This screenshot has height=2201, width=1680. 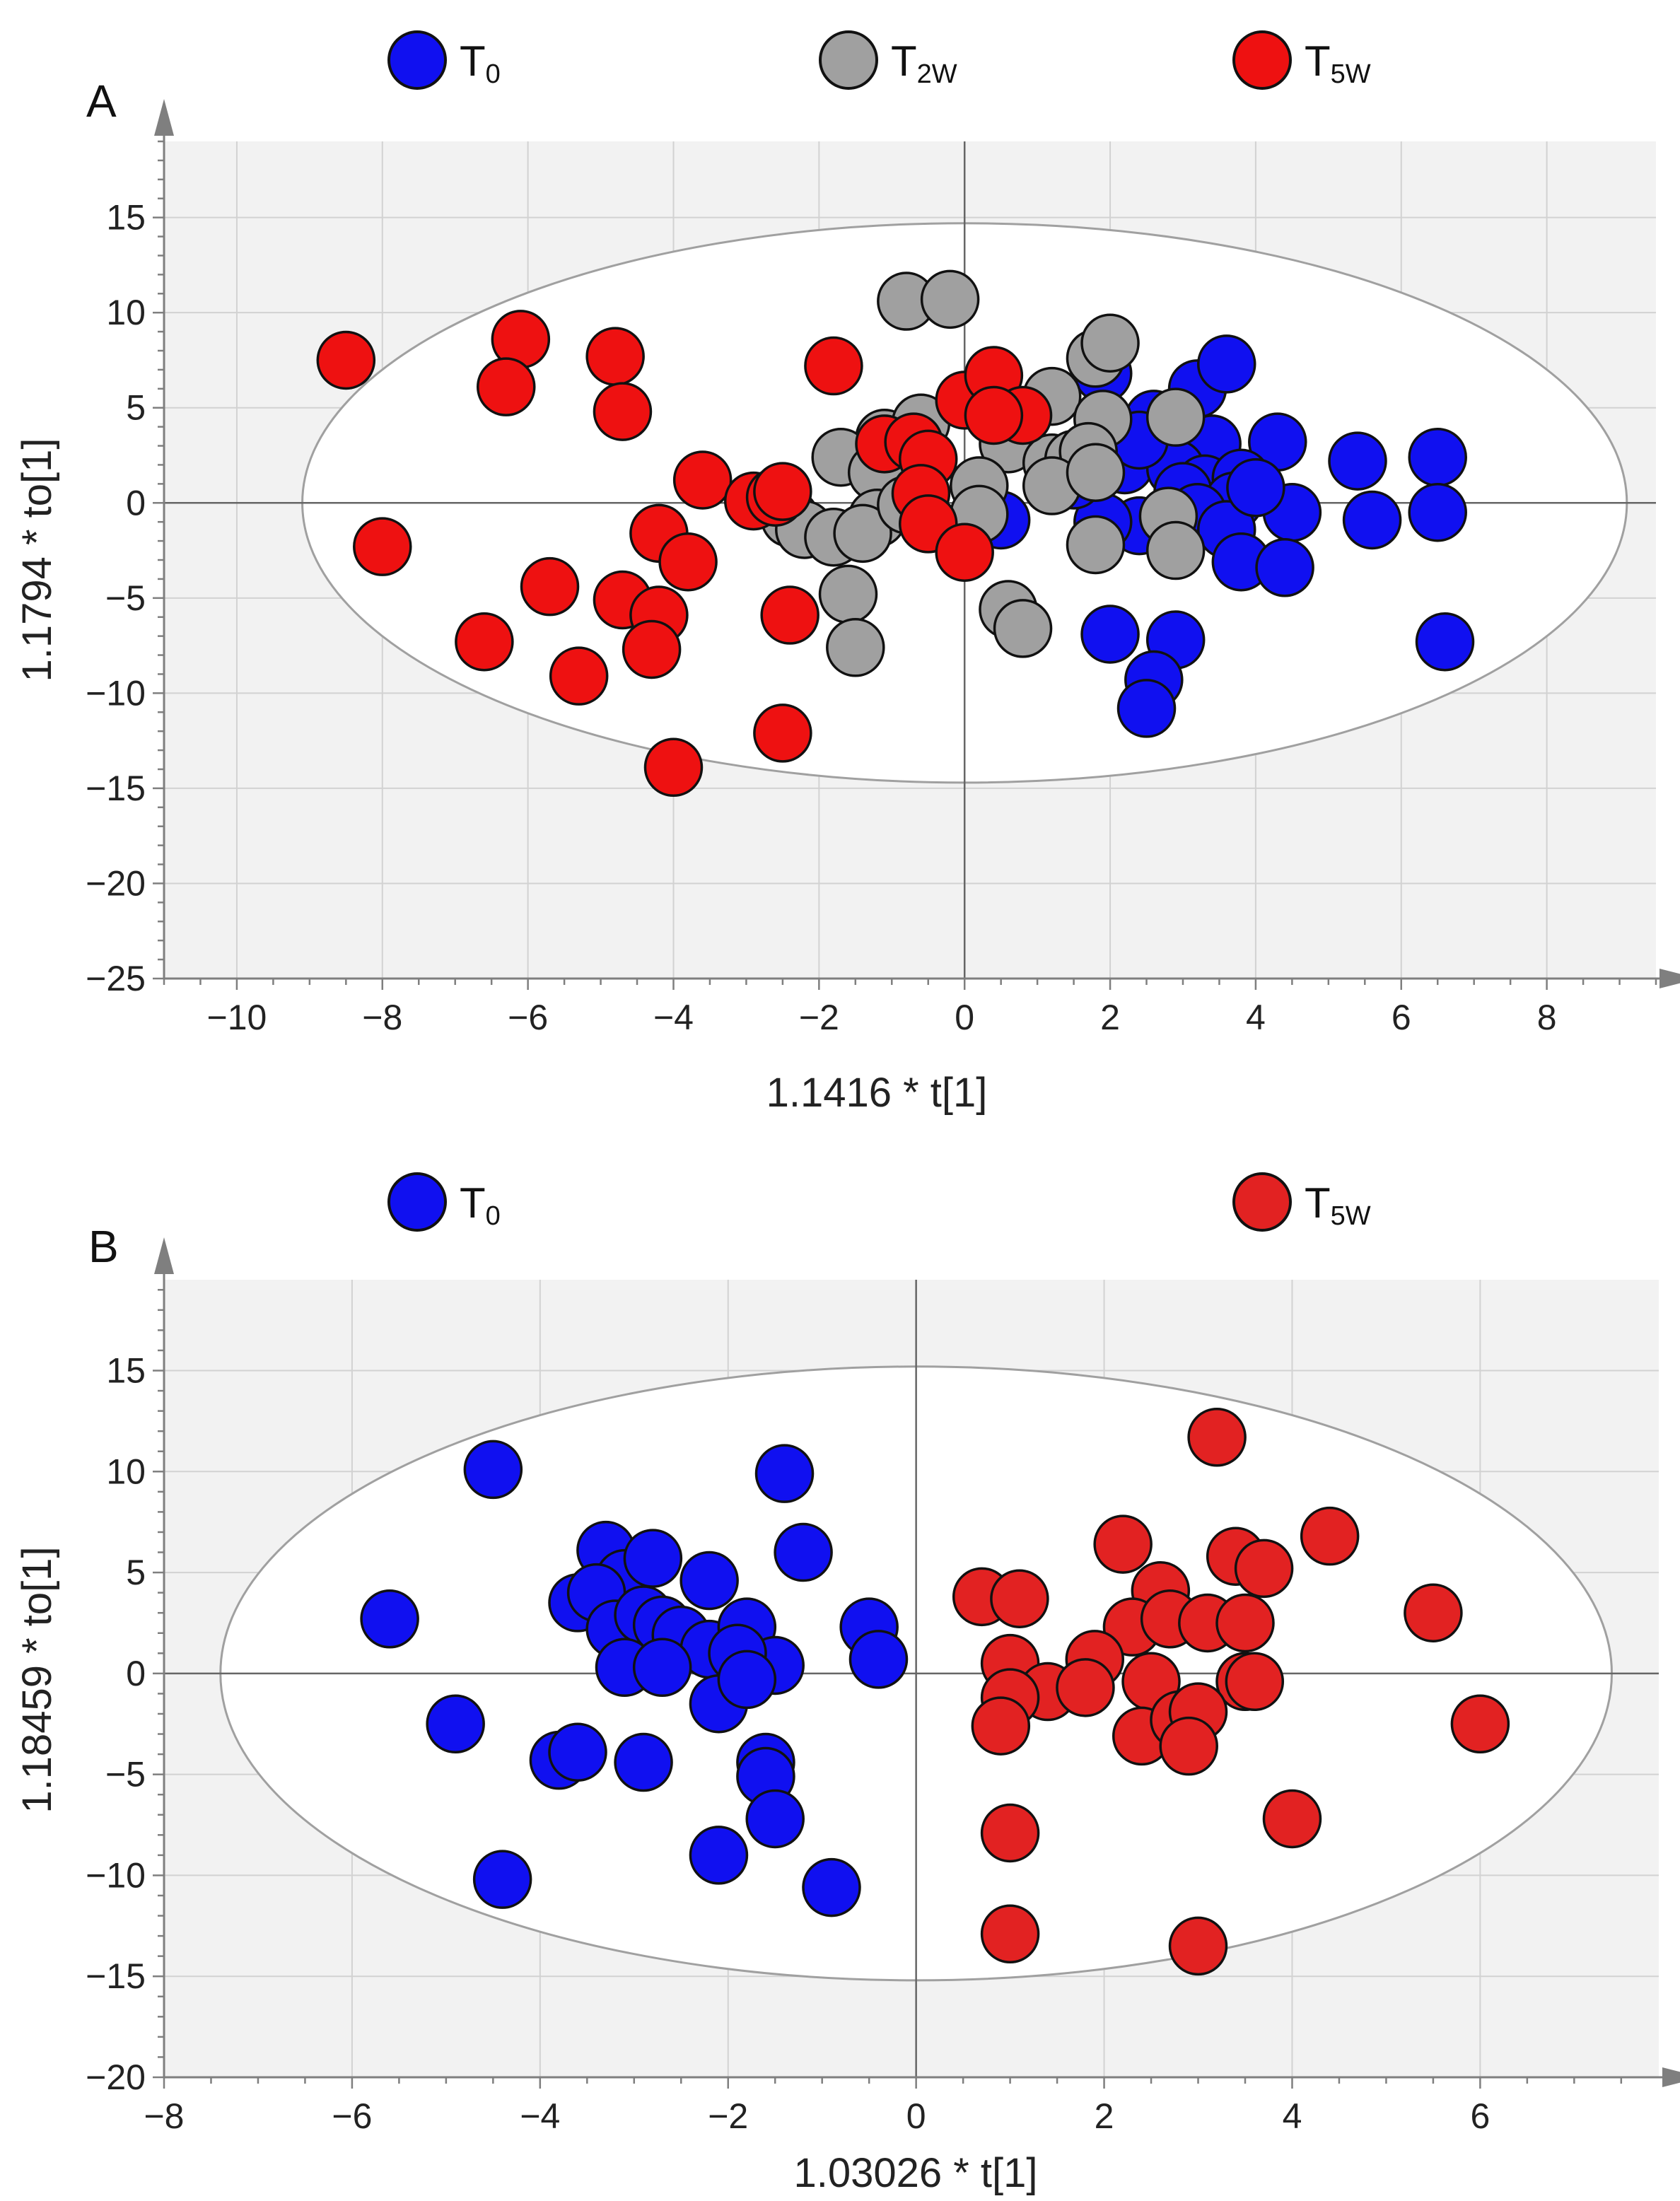 What do you see at coordinates (1547, 1018) in the screenshot?
I see `x-tick-label: 8` at bounding box center [1547, 1018].